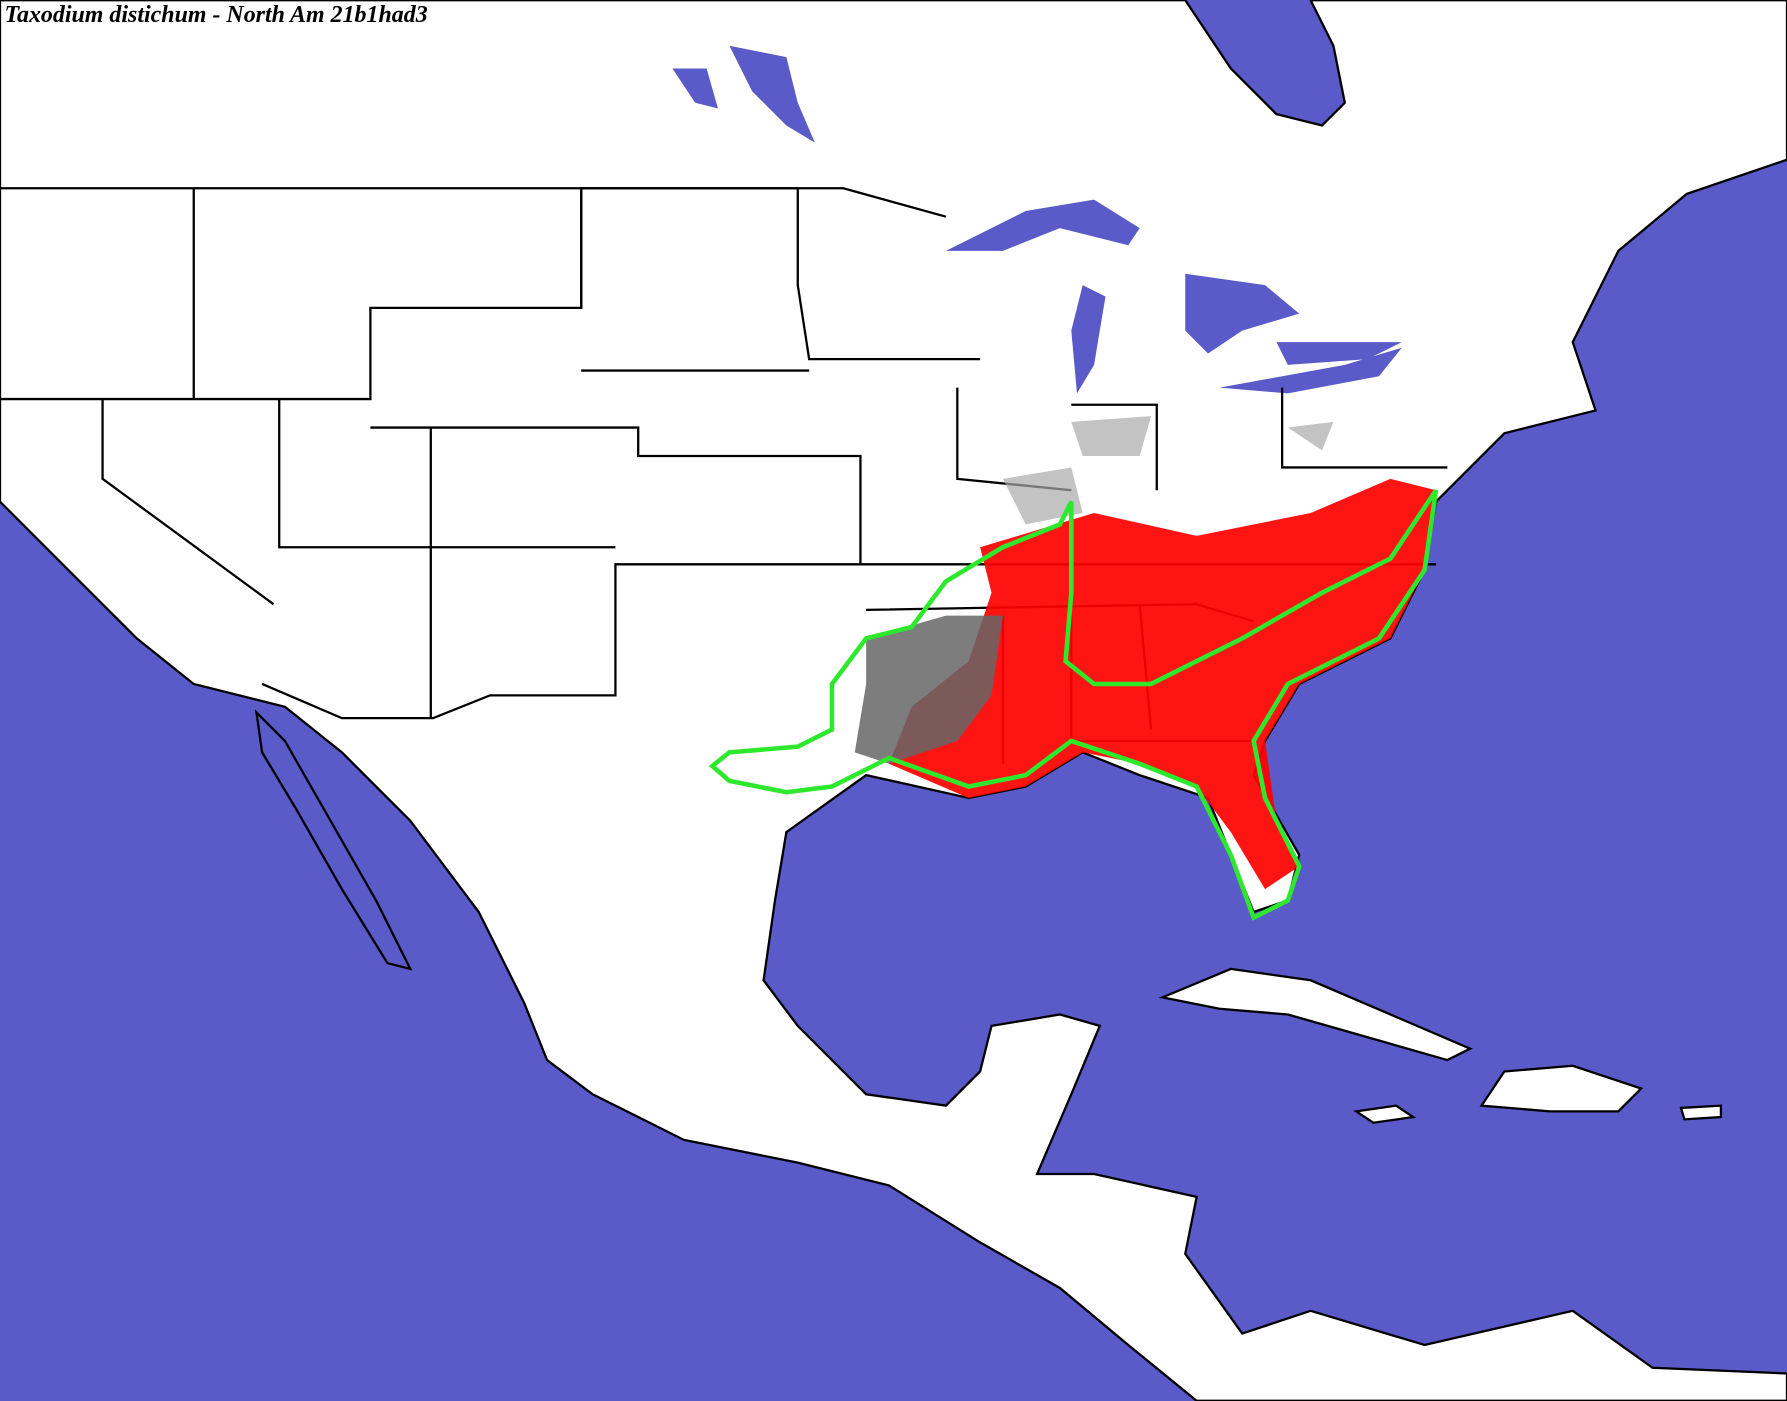 The width and height of the screenshot is (1787, 1401). I want to click on jamaica, so click(1385, 1114).